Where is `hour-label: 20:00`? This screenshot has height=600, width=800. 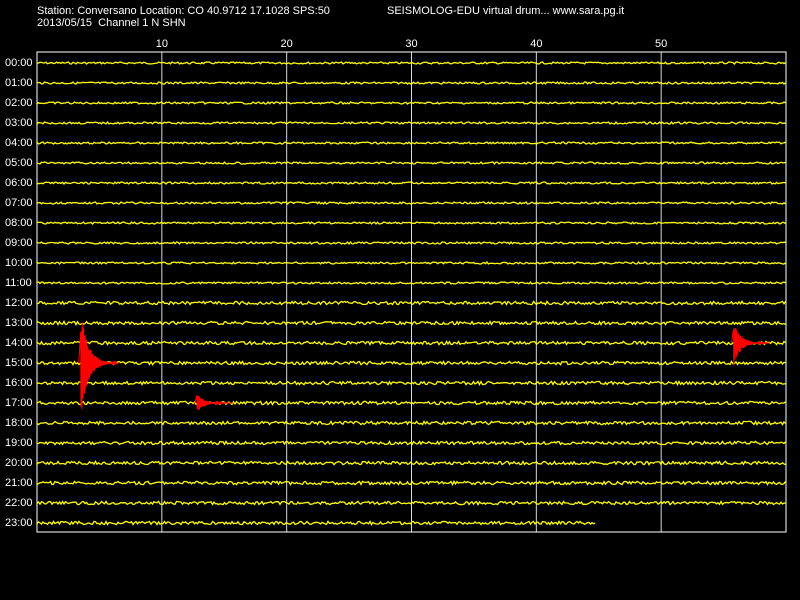 hour-label: 20:00 is located at coordinates (19, 463).